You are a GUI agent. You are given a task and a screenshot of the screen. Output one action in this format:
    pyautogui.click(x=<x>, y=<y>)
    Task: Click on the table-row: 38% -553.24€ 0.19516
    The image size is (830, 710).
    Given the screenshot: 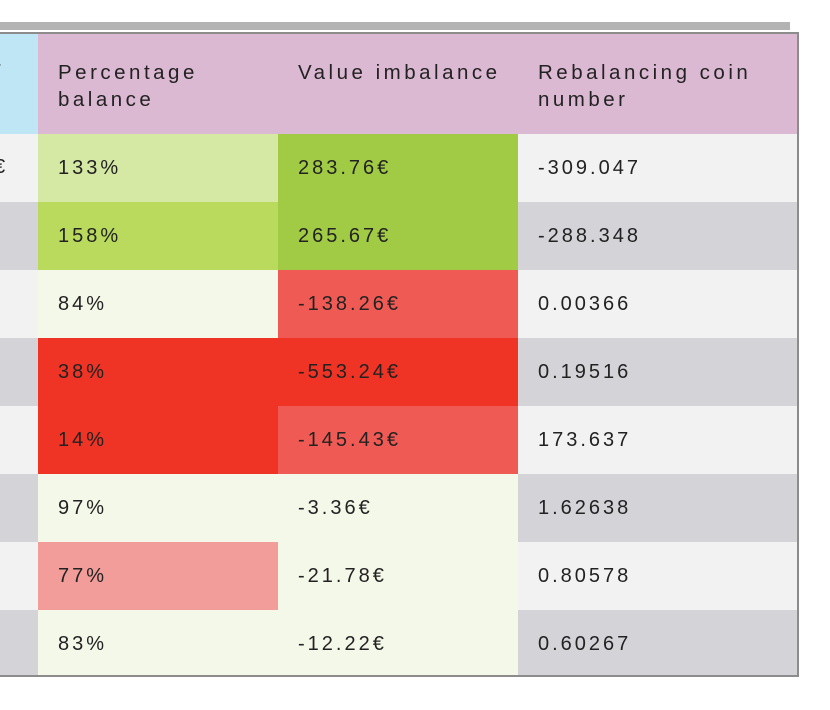 What is the action you would take?
    pyautogui.click(x=398, y=372)
    